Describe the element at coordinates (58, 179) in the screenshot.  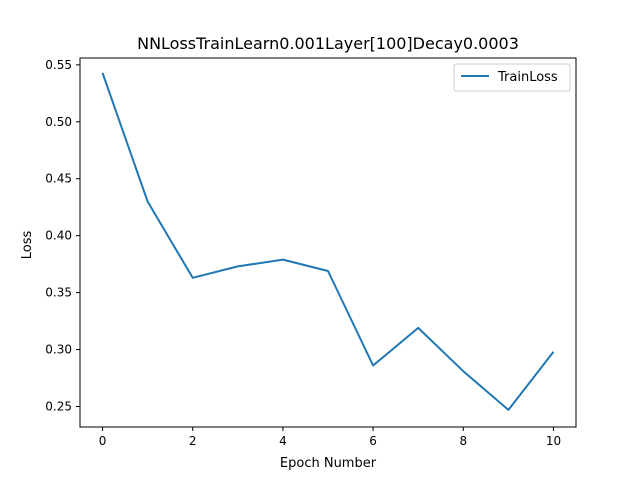
I see `y-tick-label: 0.45` at that location.